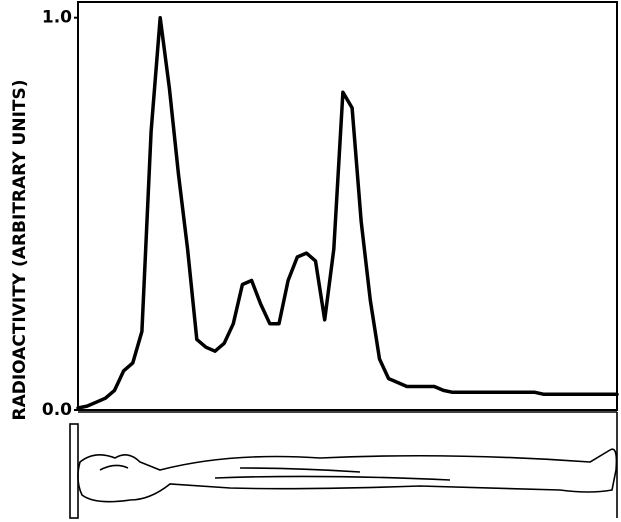  Describe the element at coordinates (20, 249) in the screenshot. I see `y-axis-label: RADIOACTIVITY (ARBITRARY UNITS)` at that location.